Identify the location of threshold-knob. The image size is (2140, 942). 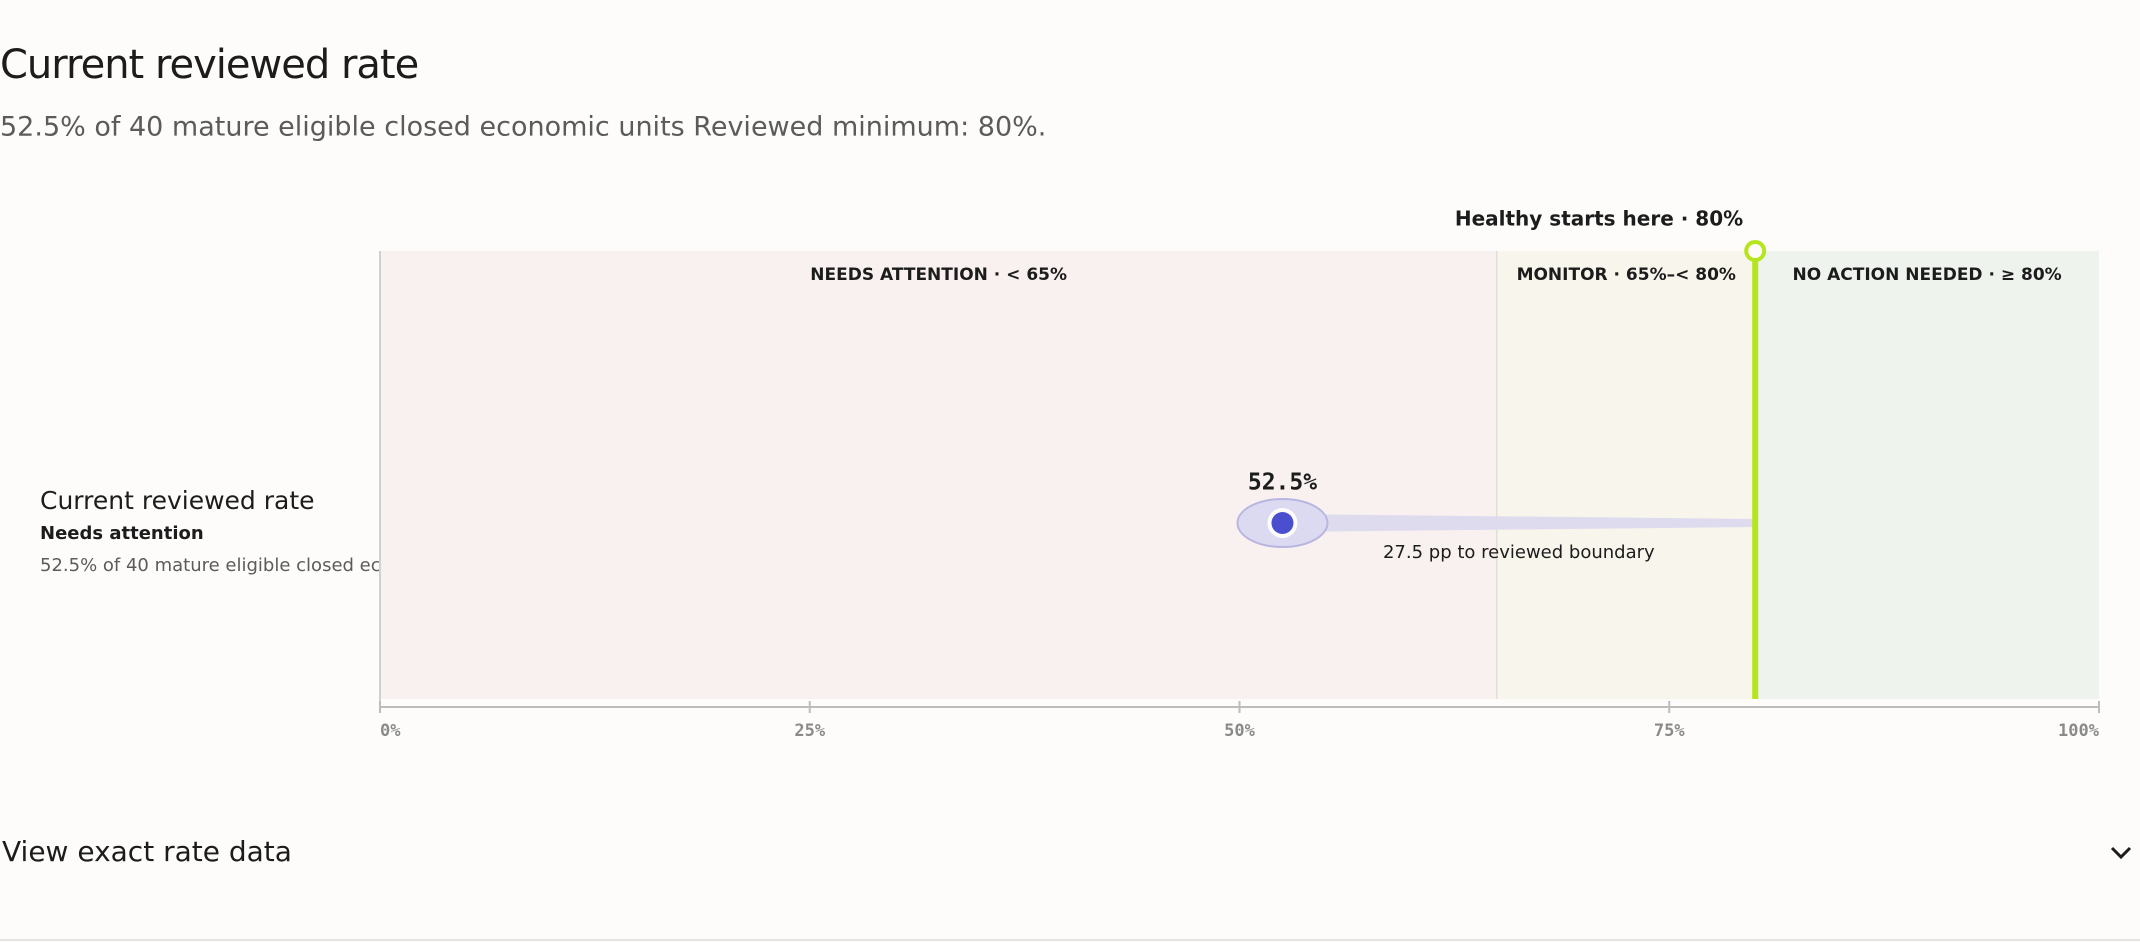
(1755, 251).